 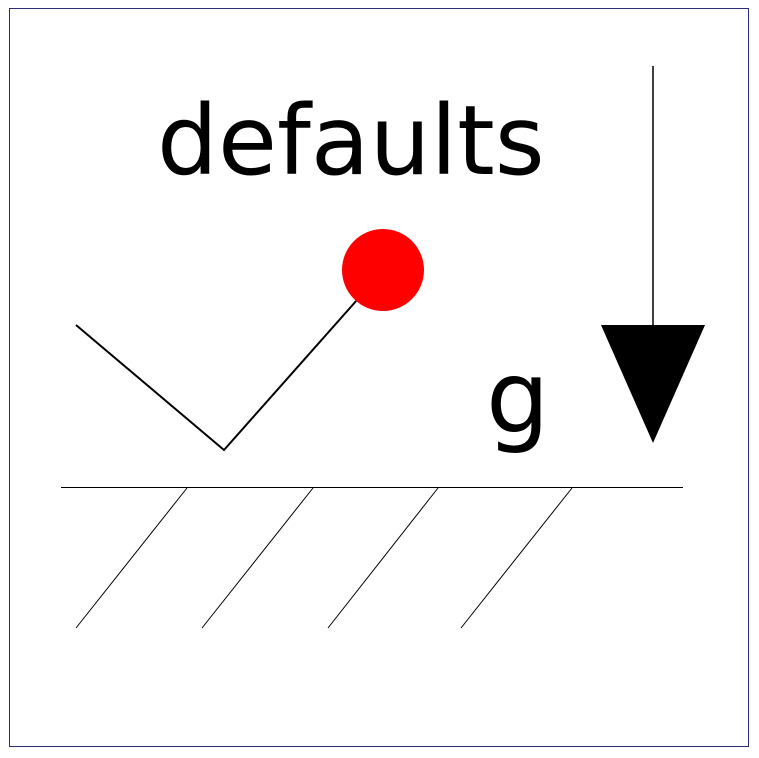 What do you see at coordinates (653, 254) in the screenshot?
I see `arrow-down-icon` at bounding box center [653, 254].